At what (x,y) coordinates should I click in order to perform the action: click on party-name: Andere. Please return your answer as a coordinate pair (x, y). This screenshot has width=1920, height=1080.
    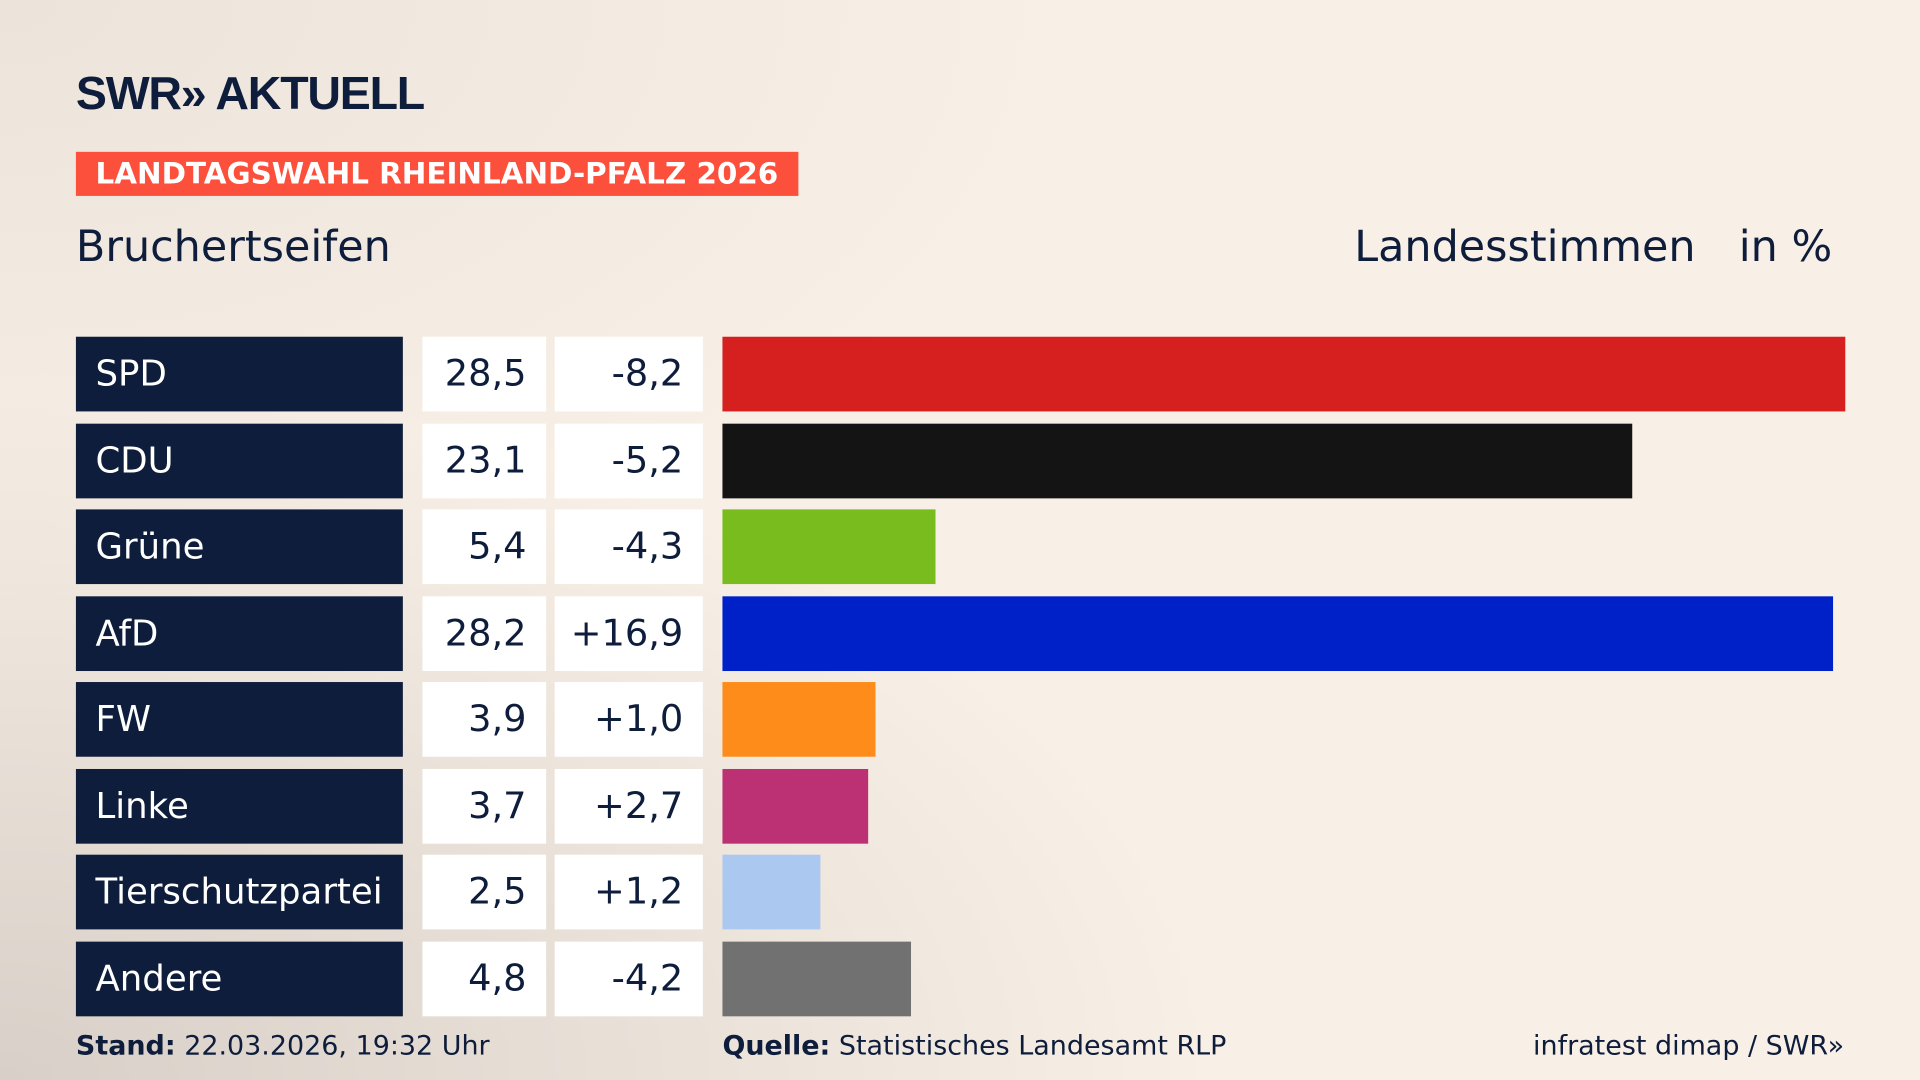
    Looking at the image, I should click on (239, 978).